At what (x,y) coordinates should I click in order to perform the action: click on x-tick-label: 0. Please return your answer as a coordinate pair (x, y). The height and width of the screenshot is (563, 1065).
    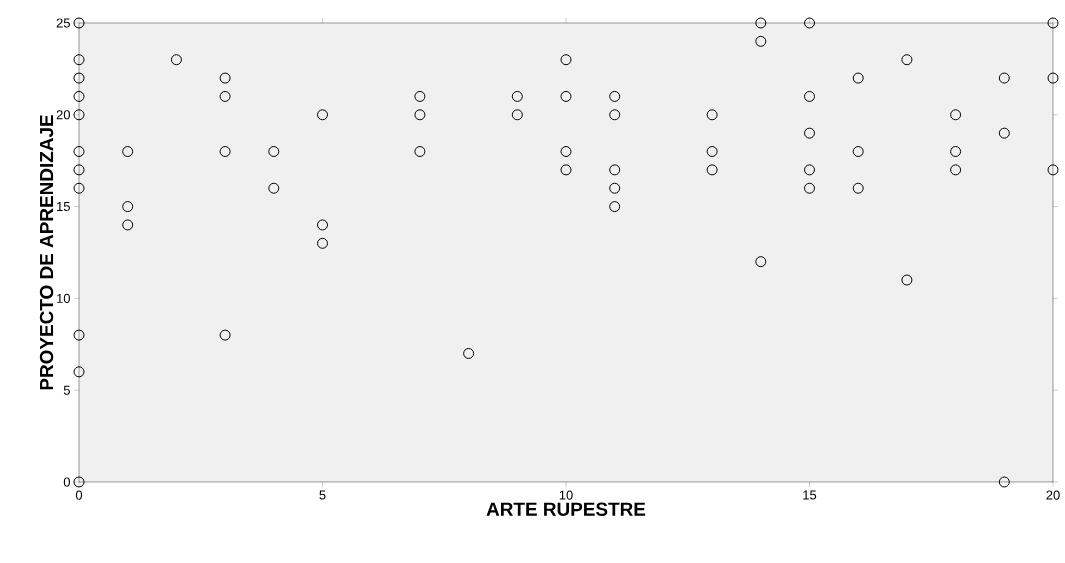
    Looking at the image, I should click on (79, 495).